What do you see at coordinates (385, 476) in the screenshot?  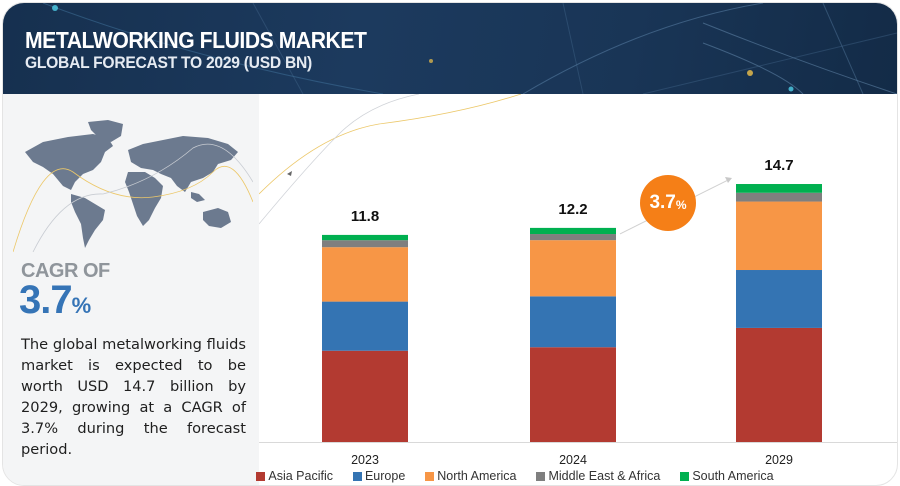 I see `legend-label: Europe` at bounding box center [385, 476].